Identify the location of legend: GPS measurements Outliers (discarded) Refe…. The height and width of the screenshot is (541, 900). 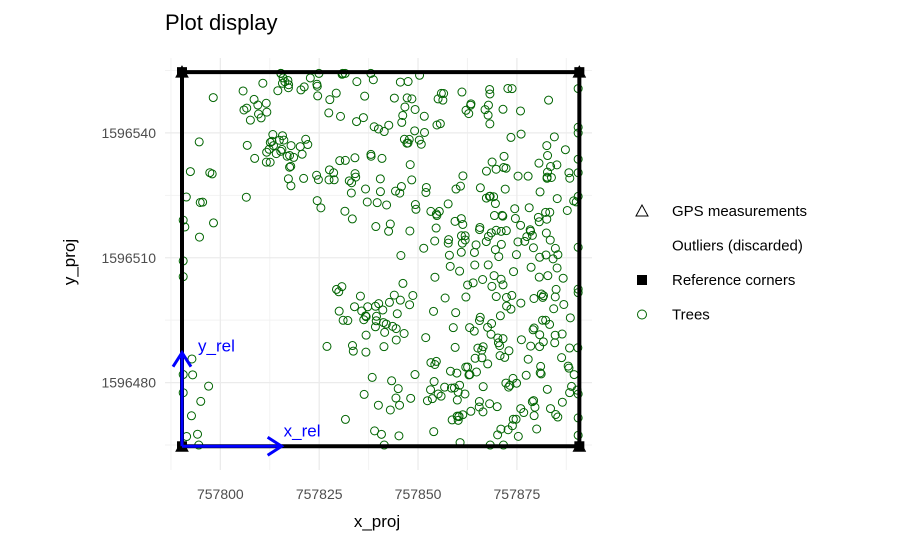
(721, 263).